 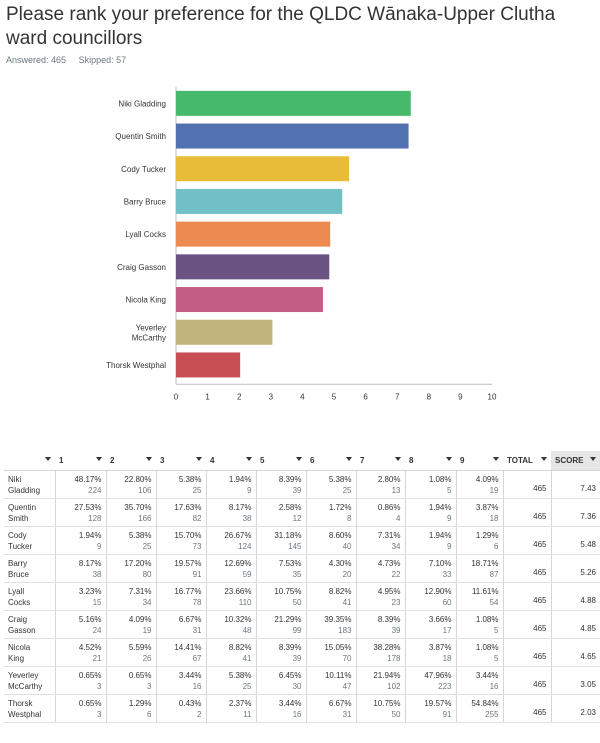 I want to click on header-col-2: 2, so click(x=131, y=461).